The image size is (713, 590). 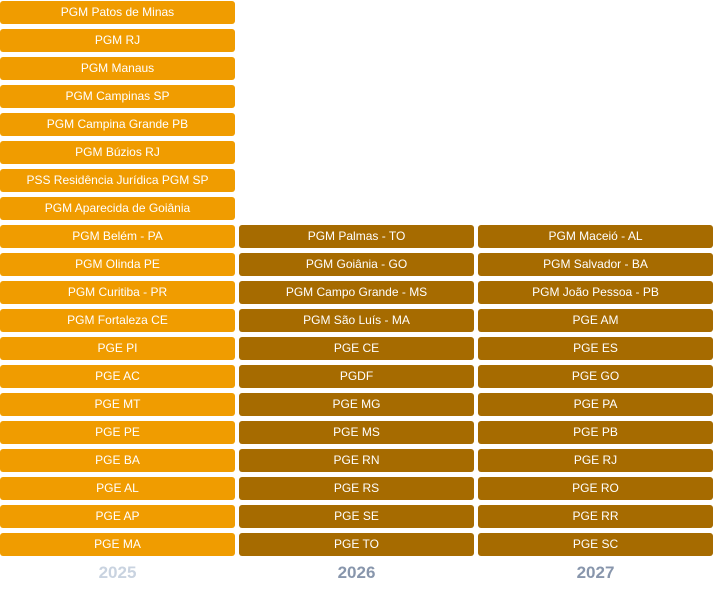 What do you see at coordinates (117, 488) in the screenshot?
I see `exam-chip: PGE AL` at bounding box center [117, 488].